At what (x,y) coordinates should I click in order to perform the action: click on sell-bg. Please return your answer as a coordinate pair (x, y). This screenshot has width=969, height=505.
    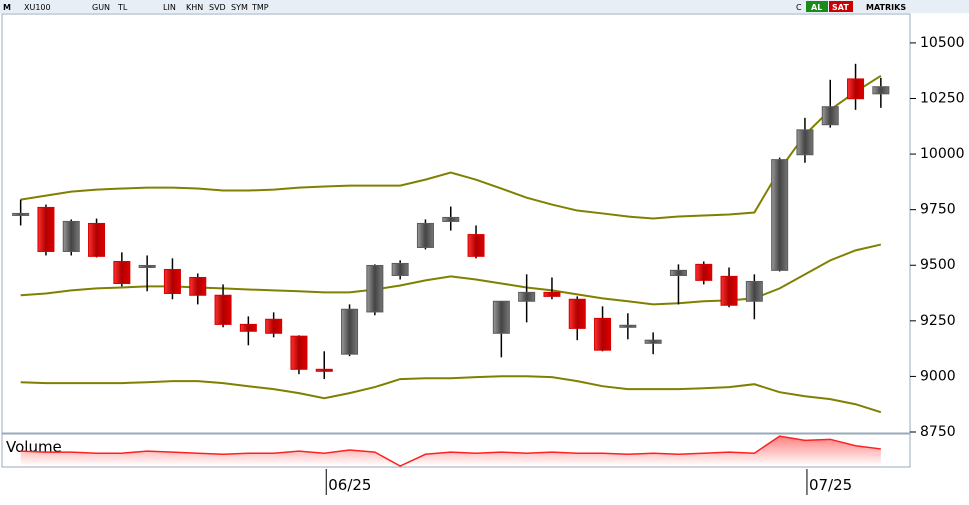
    Looking at the image, I should click on (841, 6).